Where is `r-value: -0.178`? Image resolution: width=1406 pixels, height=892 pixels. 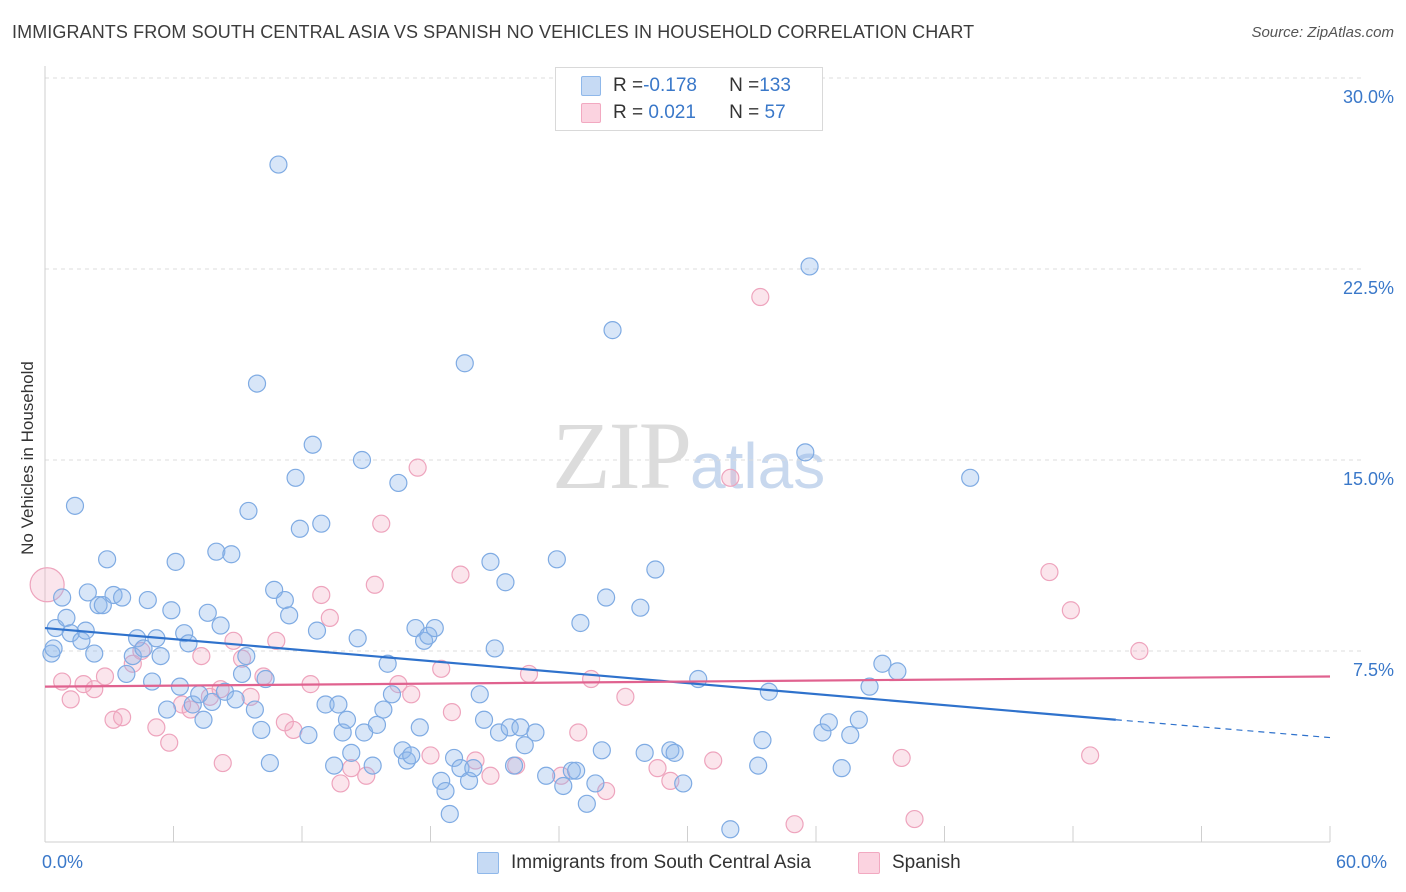
r-value: -0.178 is located at coordinates (670, 85).